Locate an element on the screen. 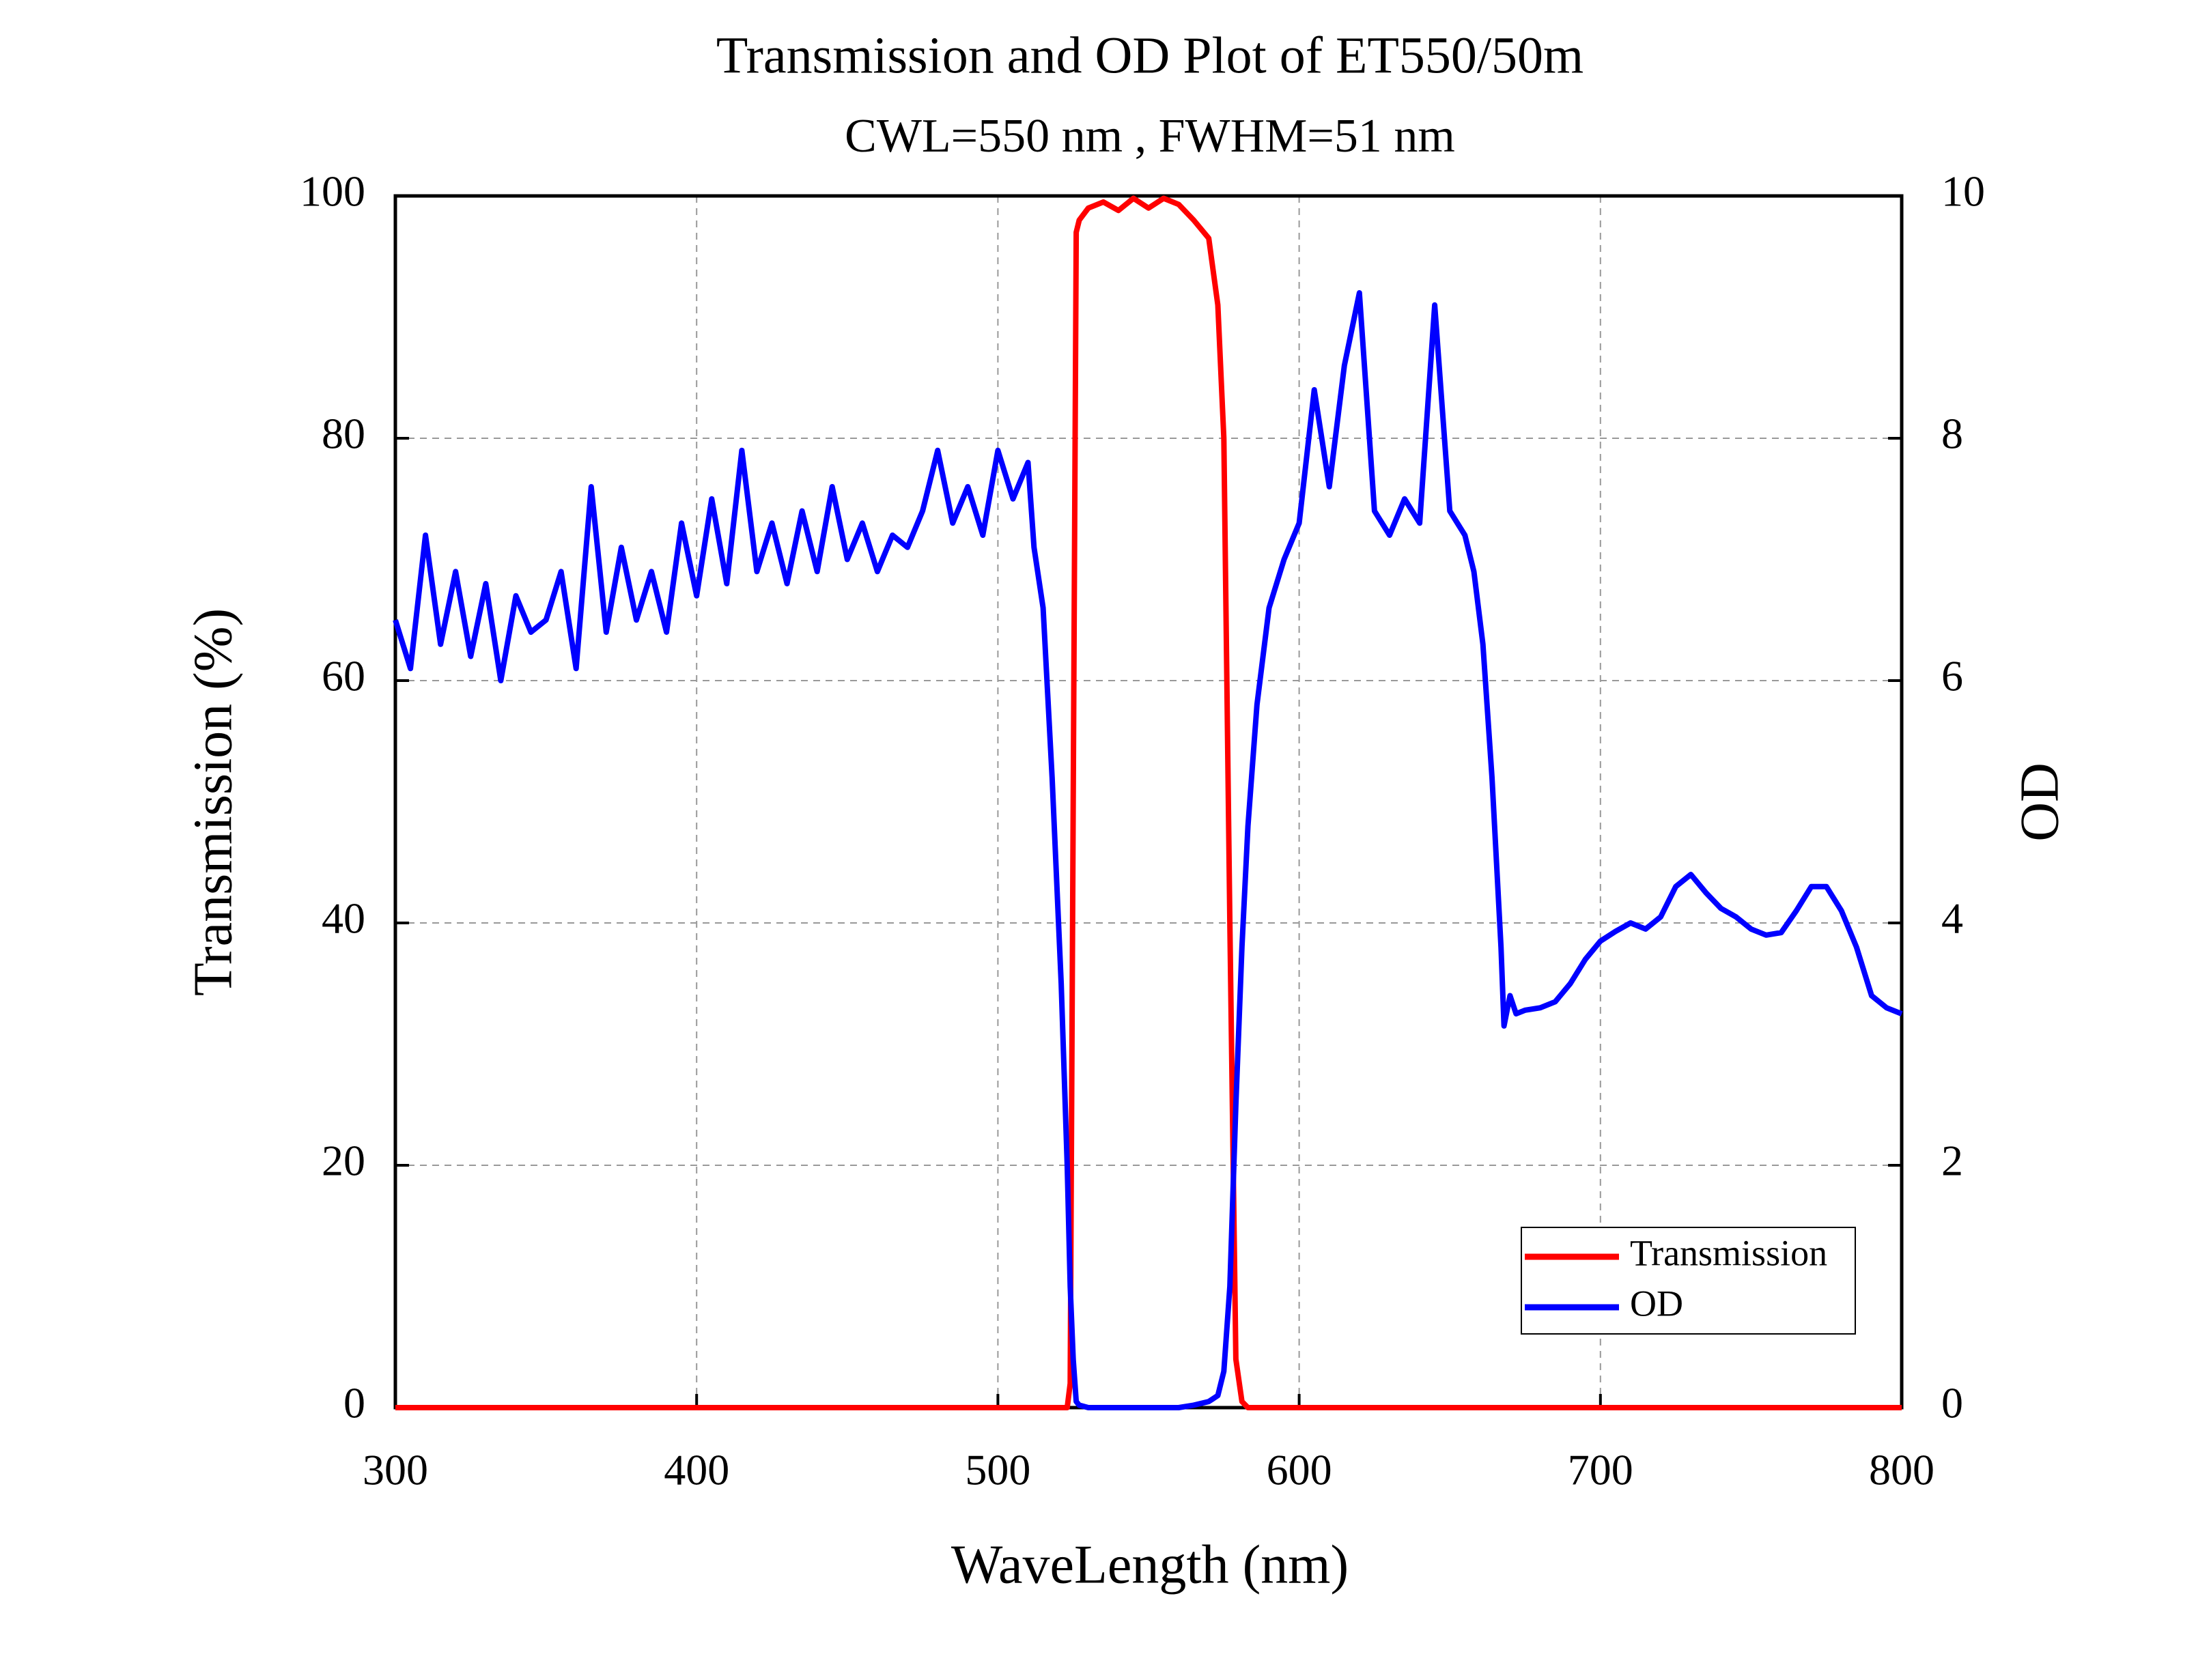 This screenshot has width=2196, height=1680. y2-tick-label: 6 is located at coordinates (1952, 676).